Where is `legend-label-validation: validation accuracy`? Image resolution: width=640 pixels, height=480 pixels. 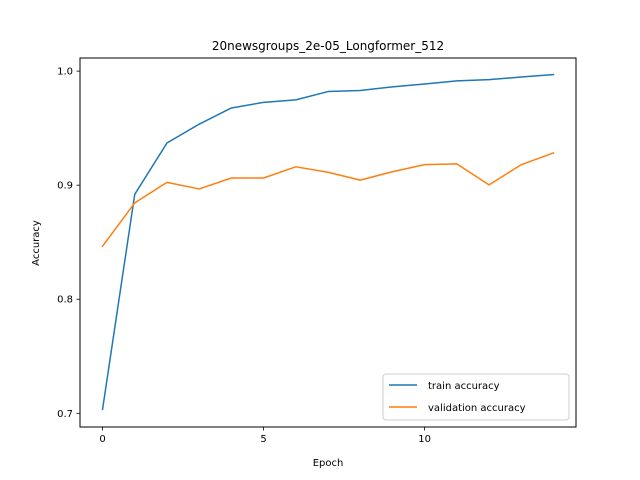
legend-label-validation: validation accuracy is located at coordinates (477, 408).